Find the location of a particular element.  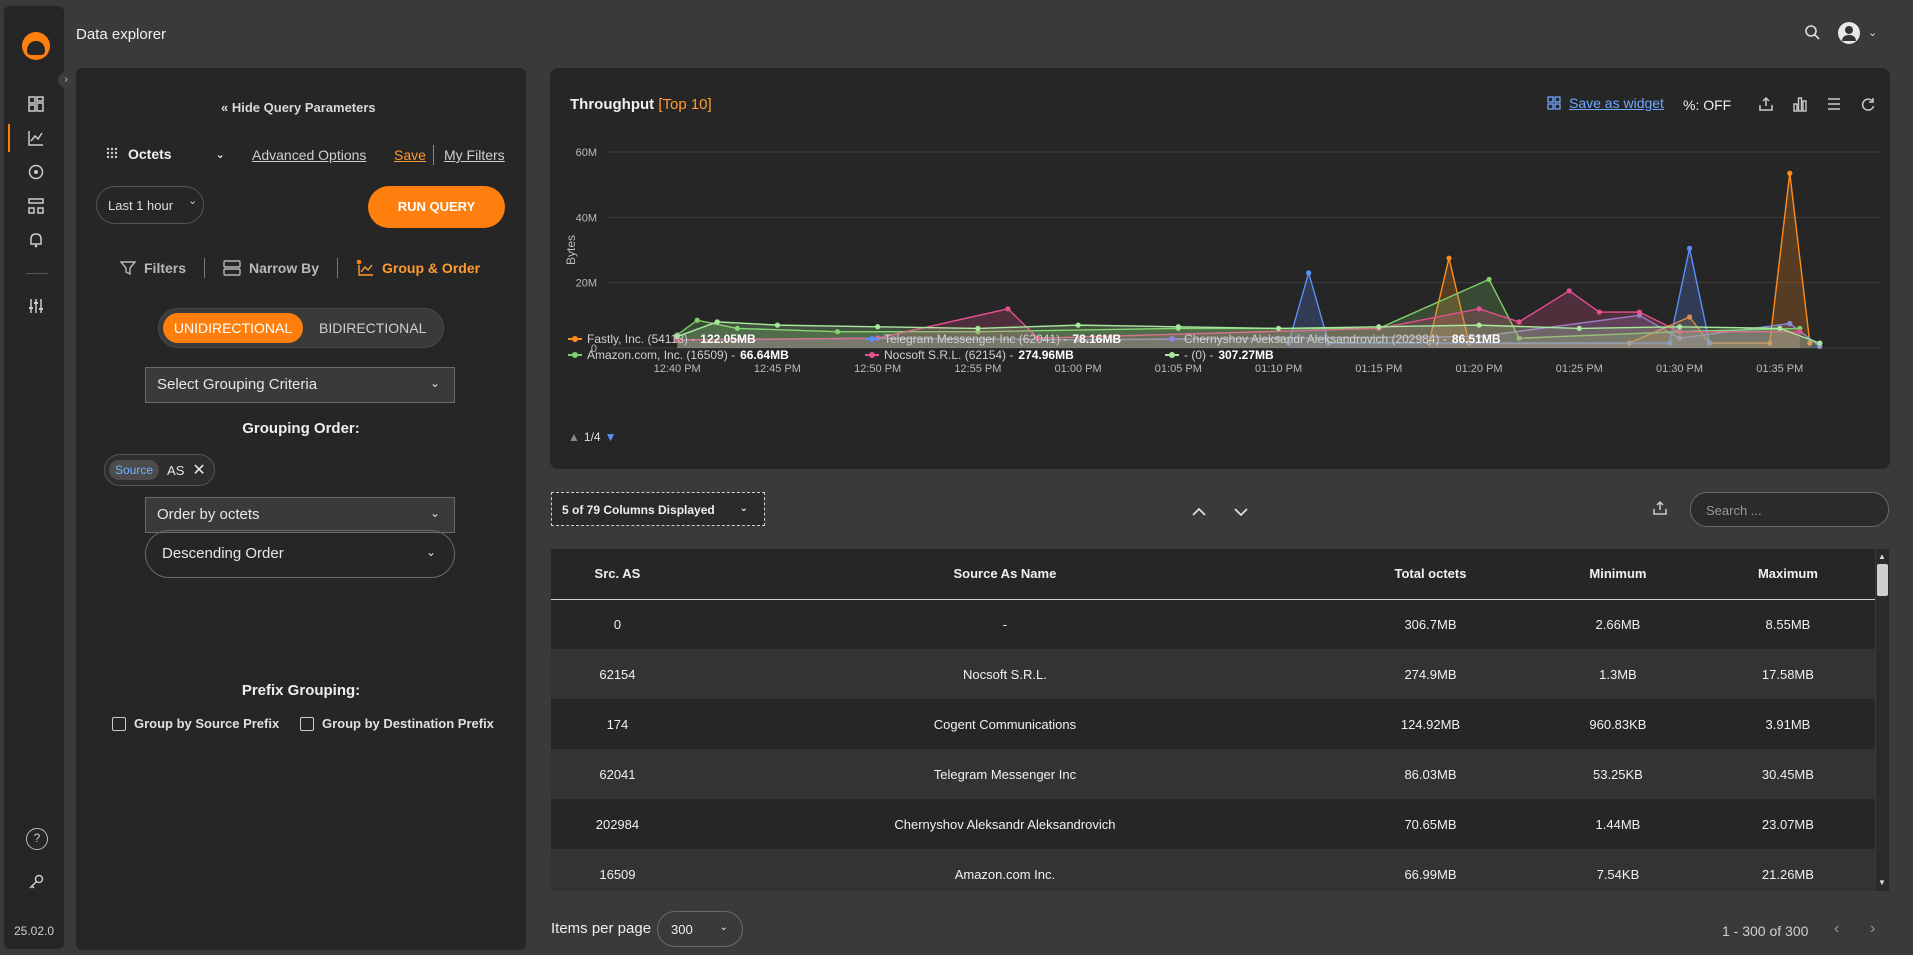

chevron-right-icon: › is located at coordinates (1873, 928).